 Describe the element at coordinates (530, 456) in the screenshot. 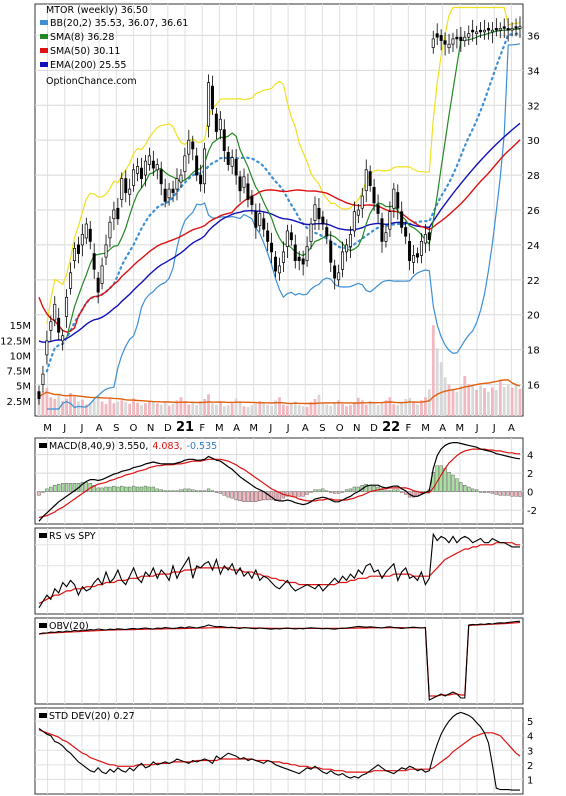

I see `macd-tick-label: 4` at that location.